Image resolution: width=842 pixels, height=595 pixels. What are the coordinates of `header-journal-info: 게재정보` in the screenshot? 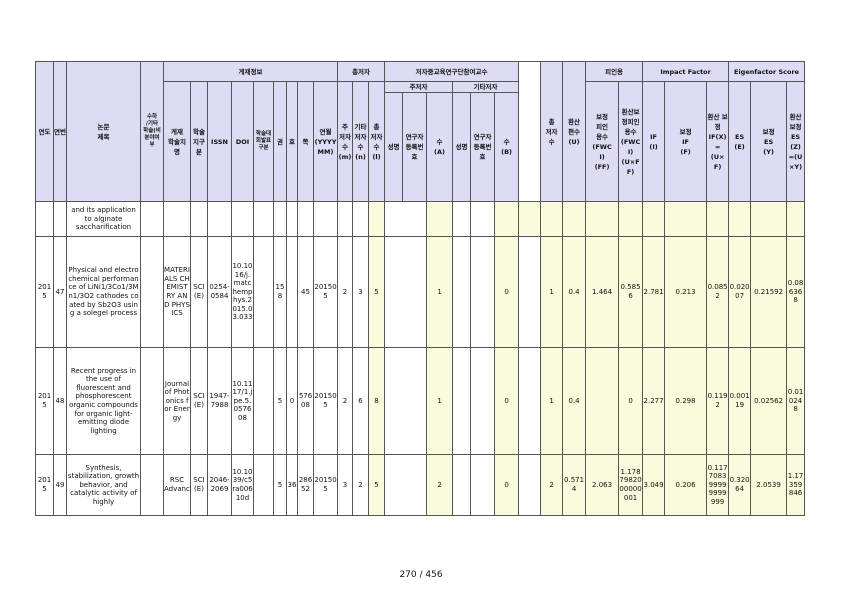 It's located at (250, 71).